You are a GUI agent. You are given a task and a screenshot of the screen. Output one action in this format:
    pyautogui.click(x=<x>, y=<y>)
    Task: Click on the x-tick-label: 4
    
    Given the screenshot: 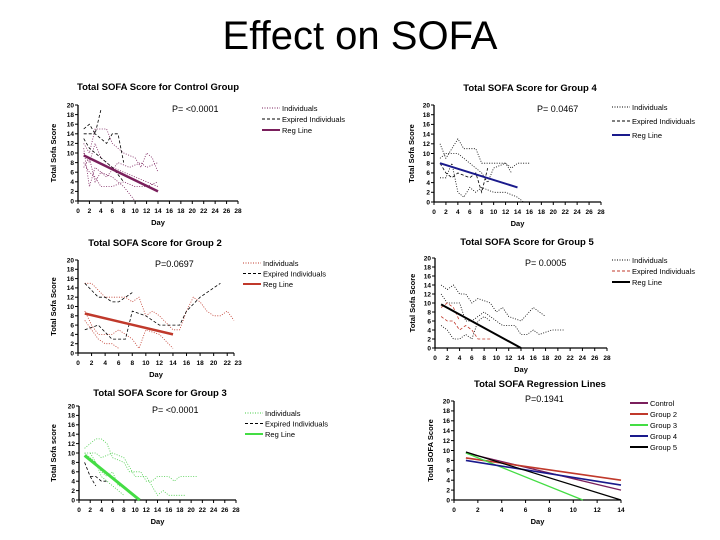 What is the action you would take?
    pyautogui.click(x=460, y=358)
    